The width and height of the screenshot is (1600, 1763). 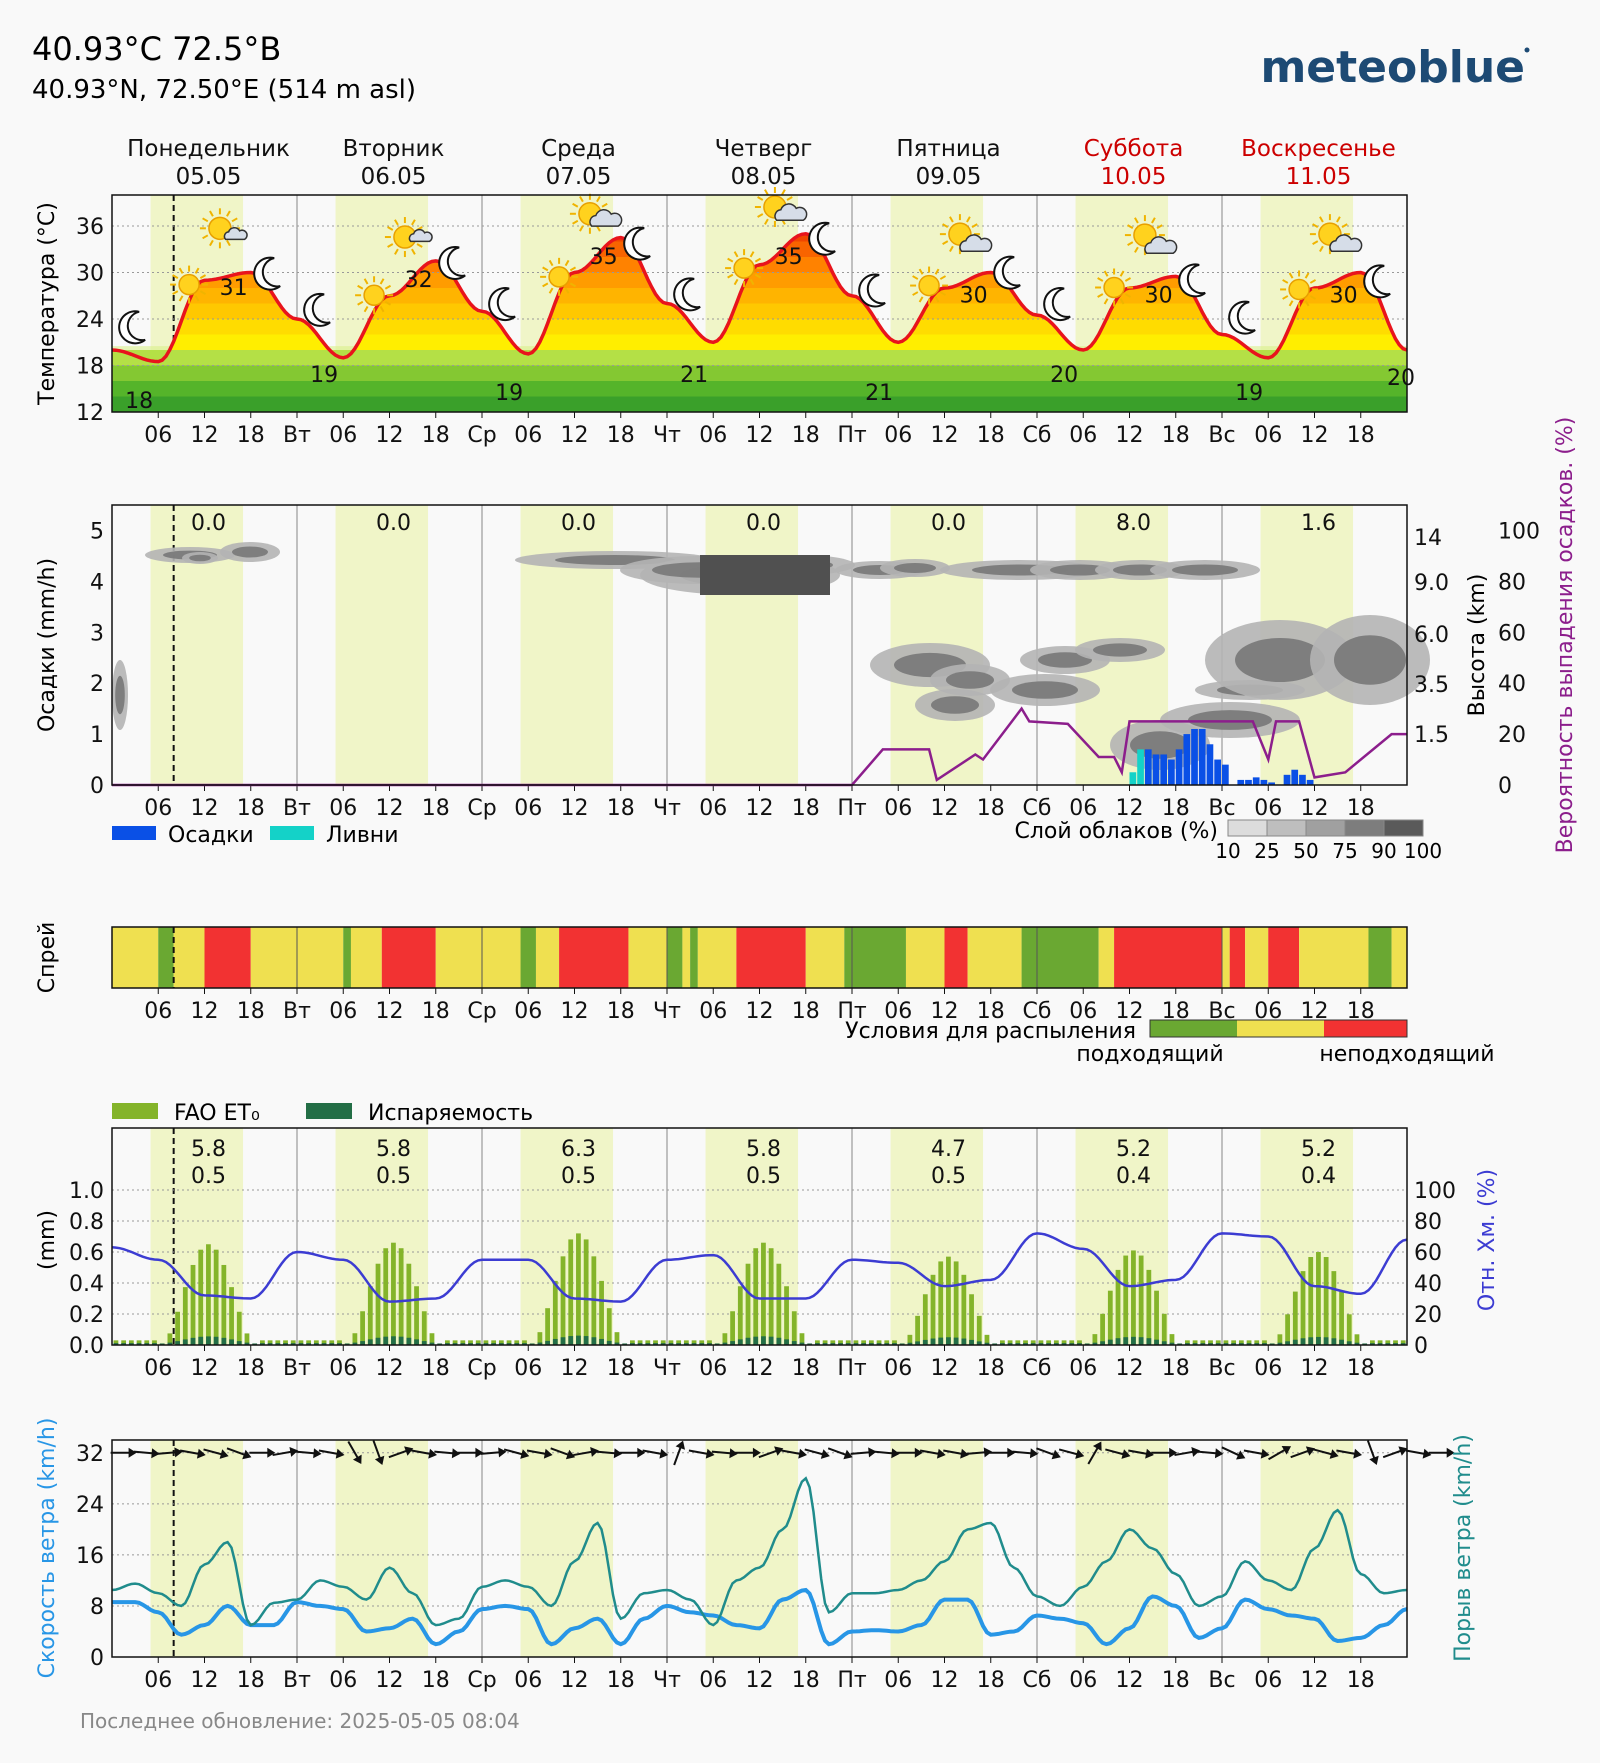 I want to click on height-tick-label: 9.0, so click(x=1431, y=583).